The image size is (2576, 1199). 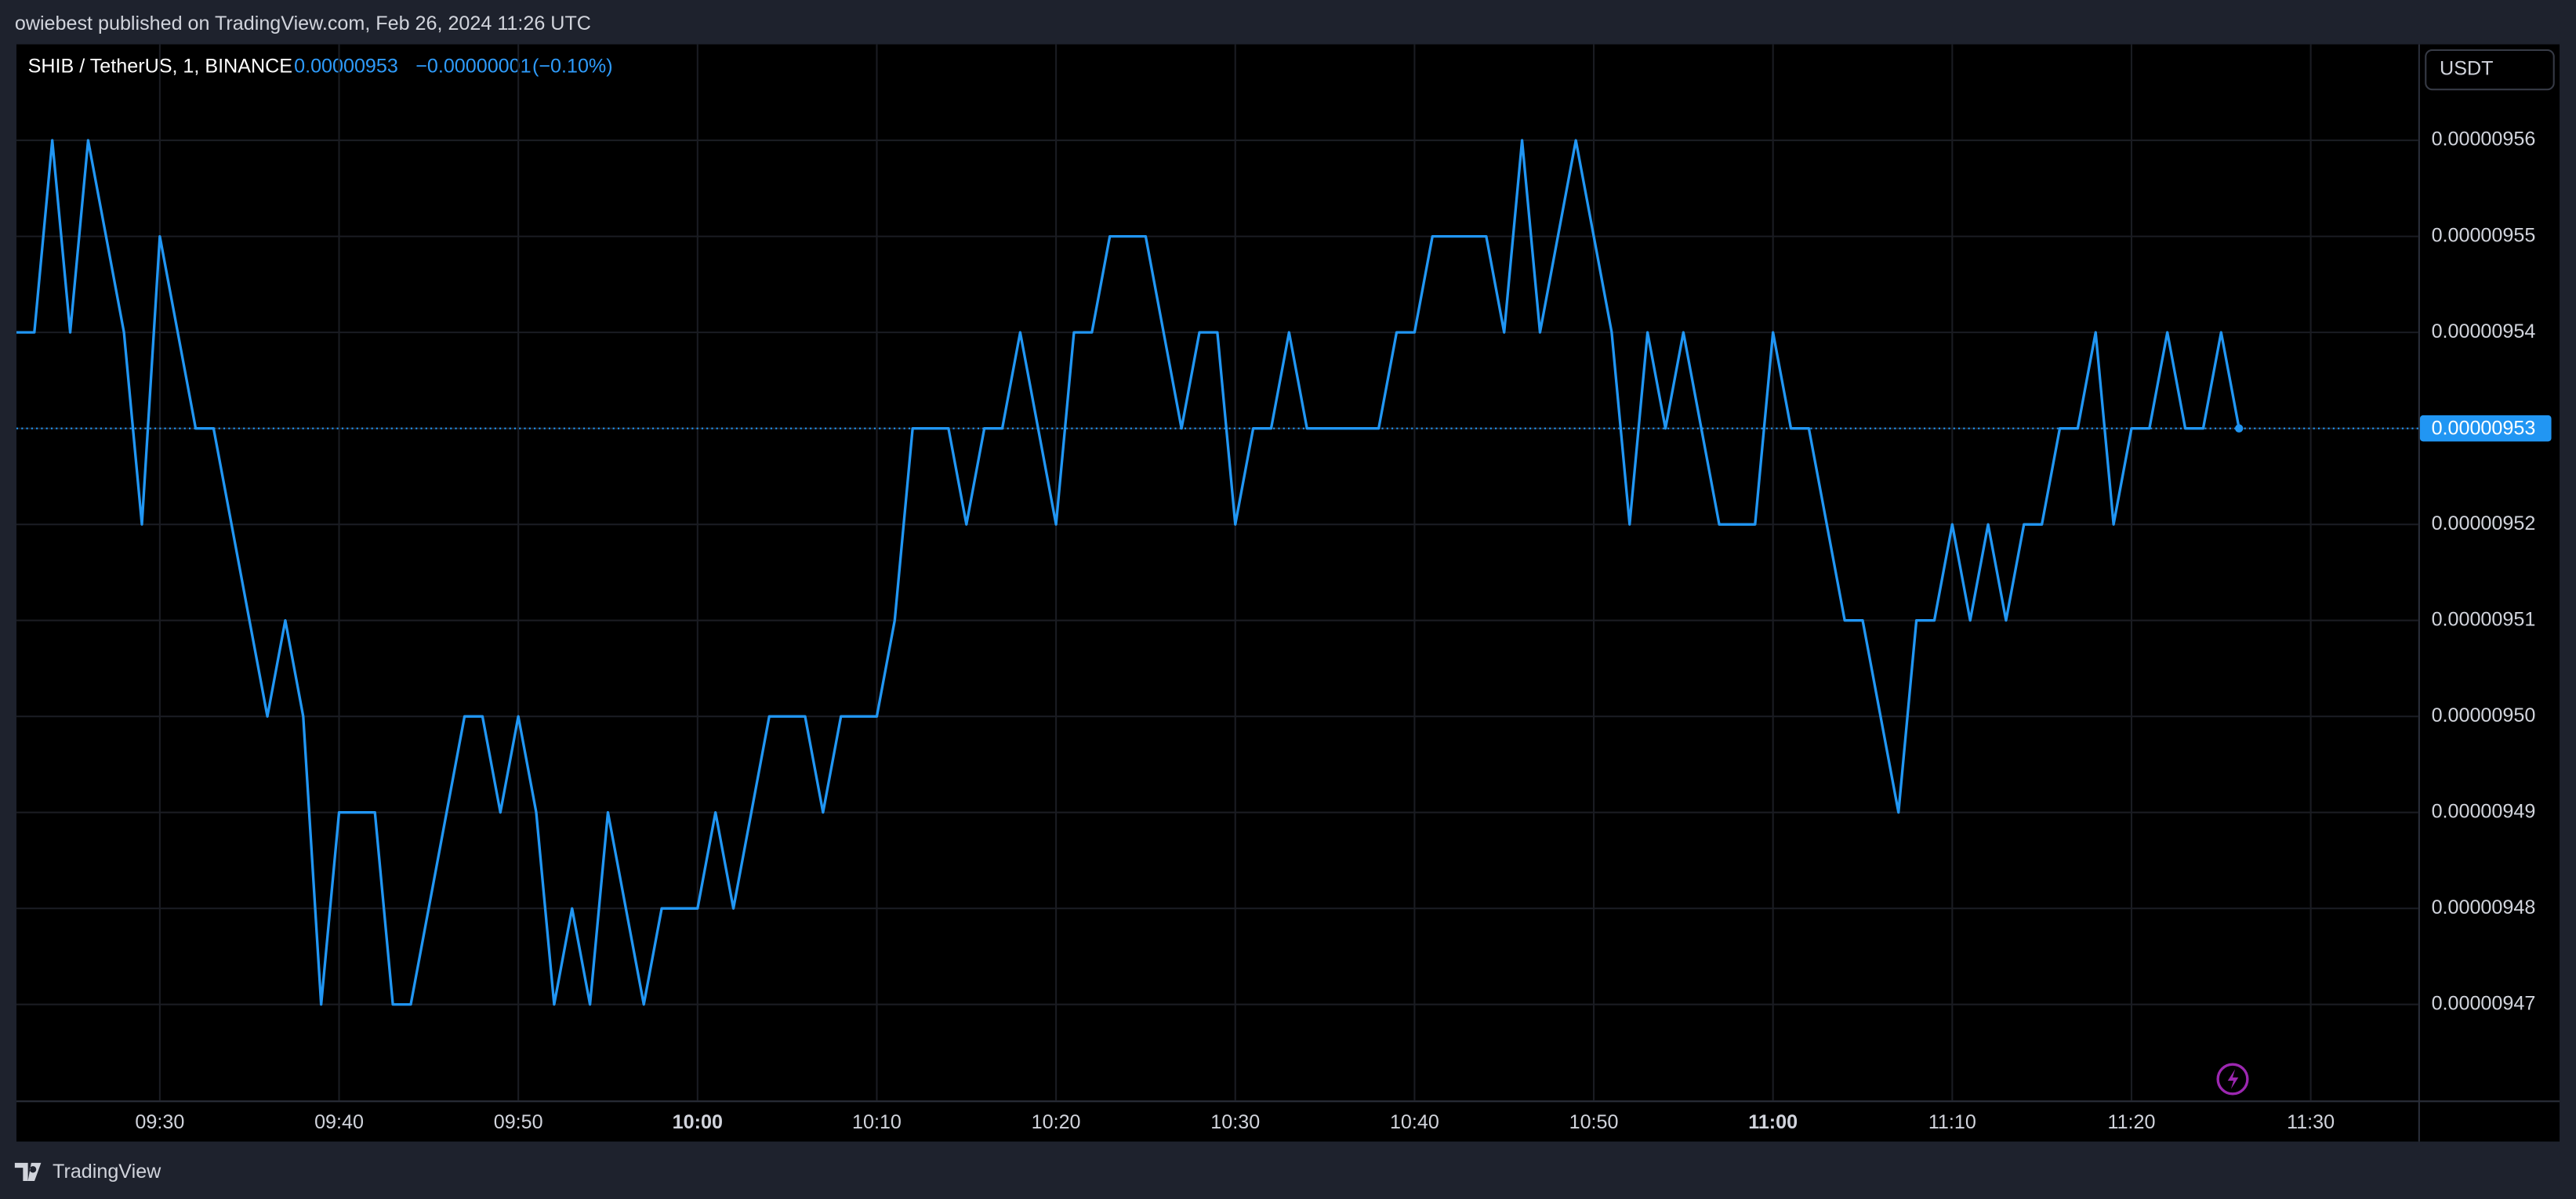 I want to click on brand: TradingView, so click(x=107, y=1172).